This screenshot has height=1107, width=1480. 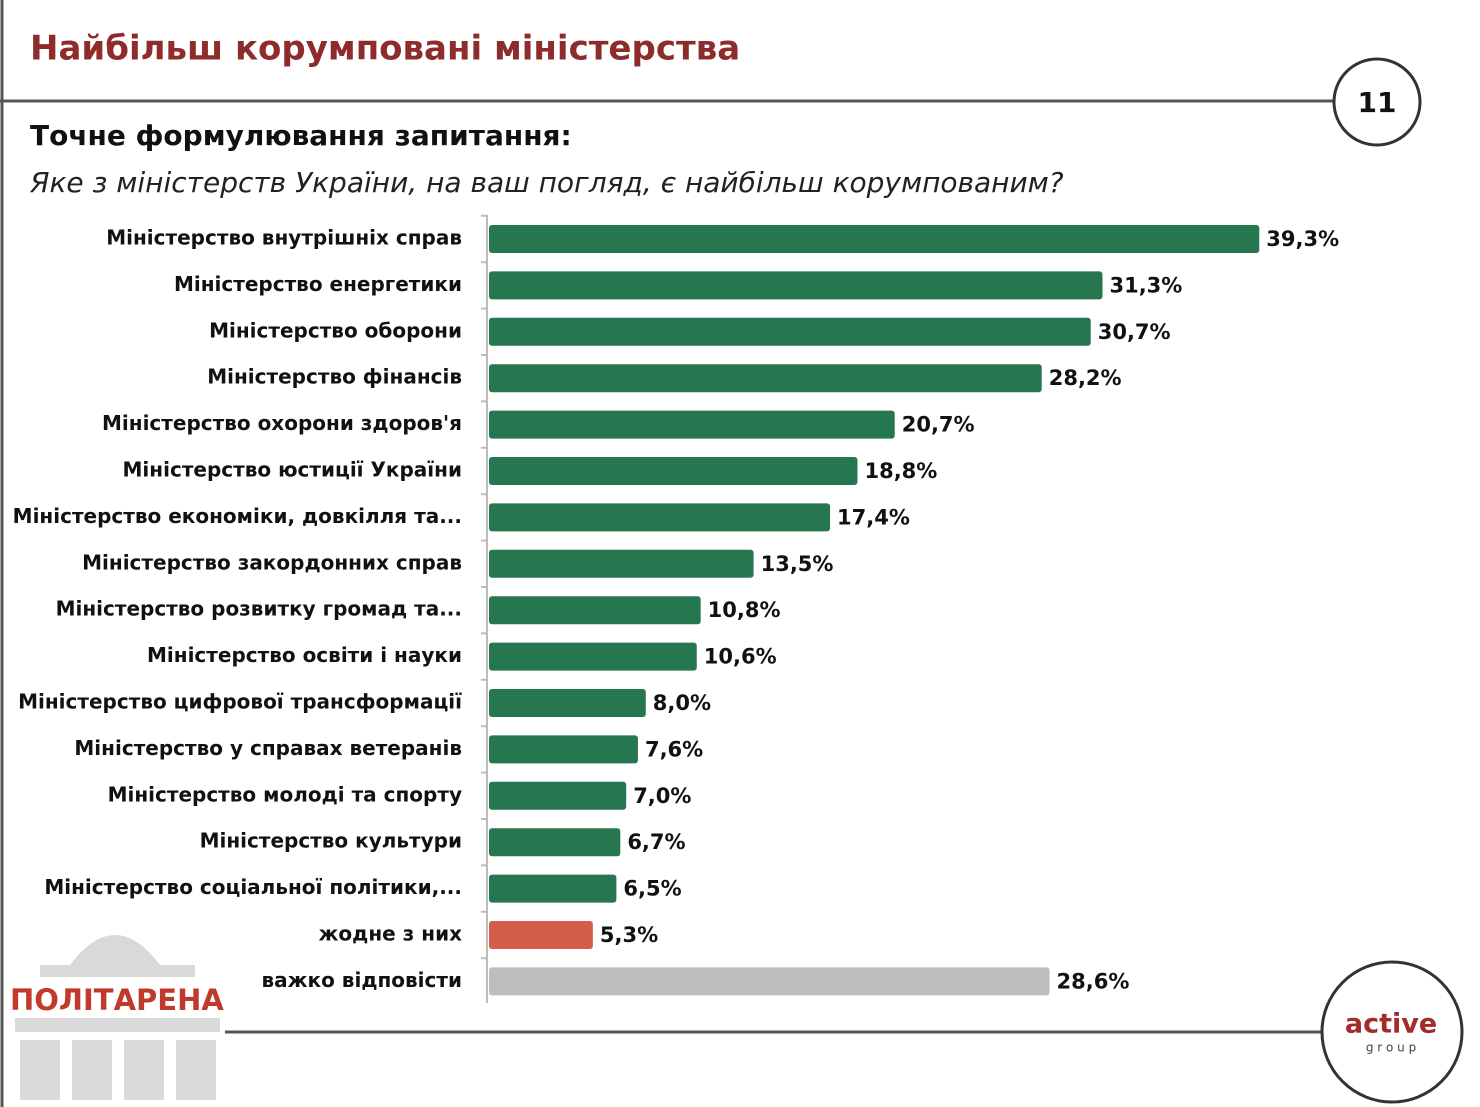 What do you see at coordinates (652, 889) in the screenshot?
I see `value-label: 6,5%` at bounding box center [652, 889].